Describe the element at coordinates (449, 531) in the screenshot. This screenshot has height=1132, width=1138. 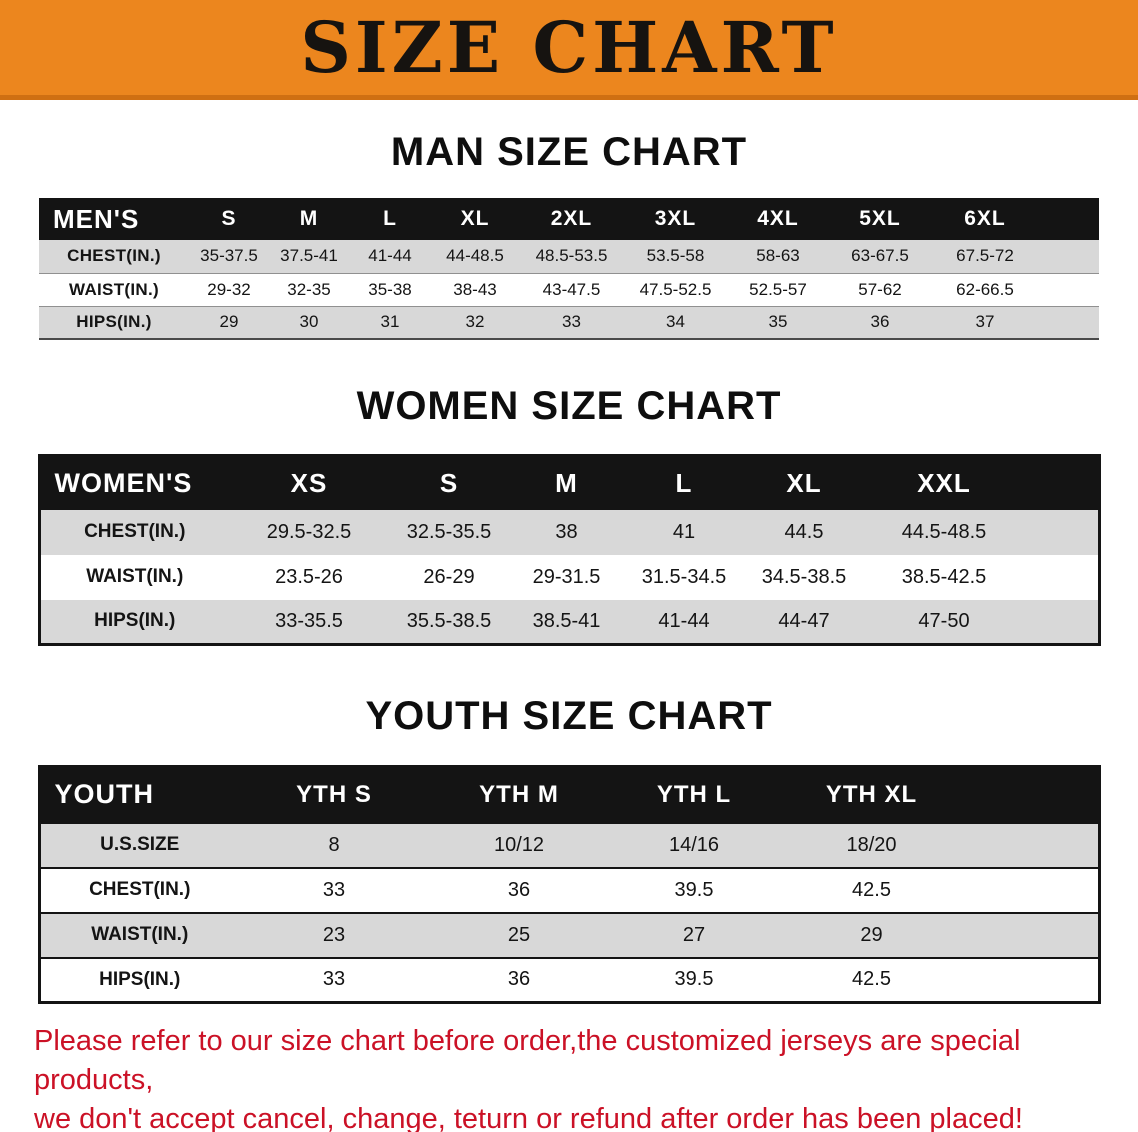
I see `value-cell: 32.5-35.5` at that location.